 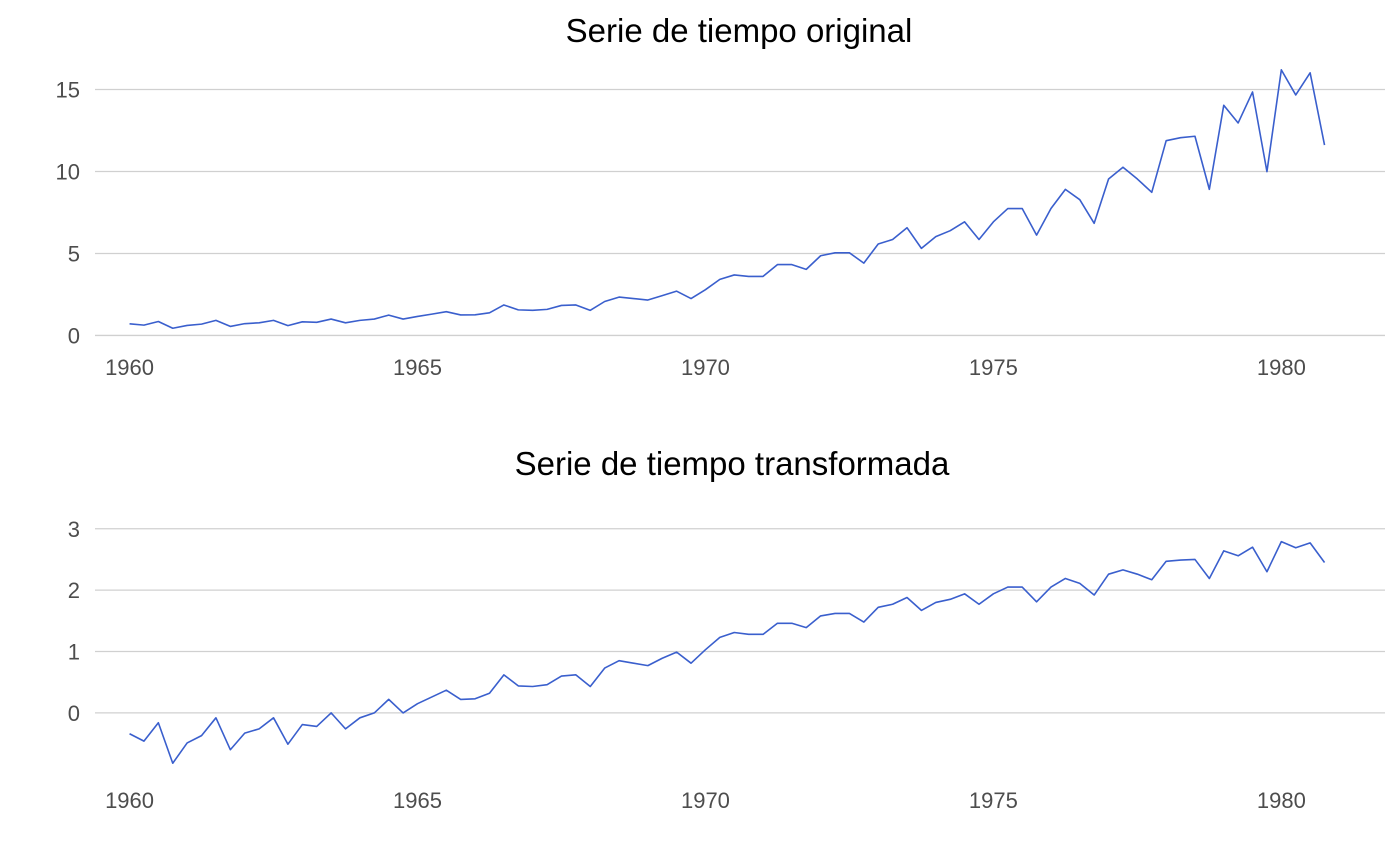 I want to click on transformed-x-tick-label: 1970, so click(x=705, y=800).